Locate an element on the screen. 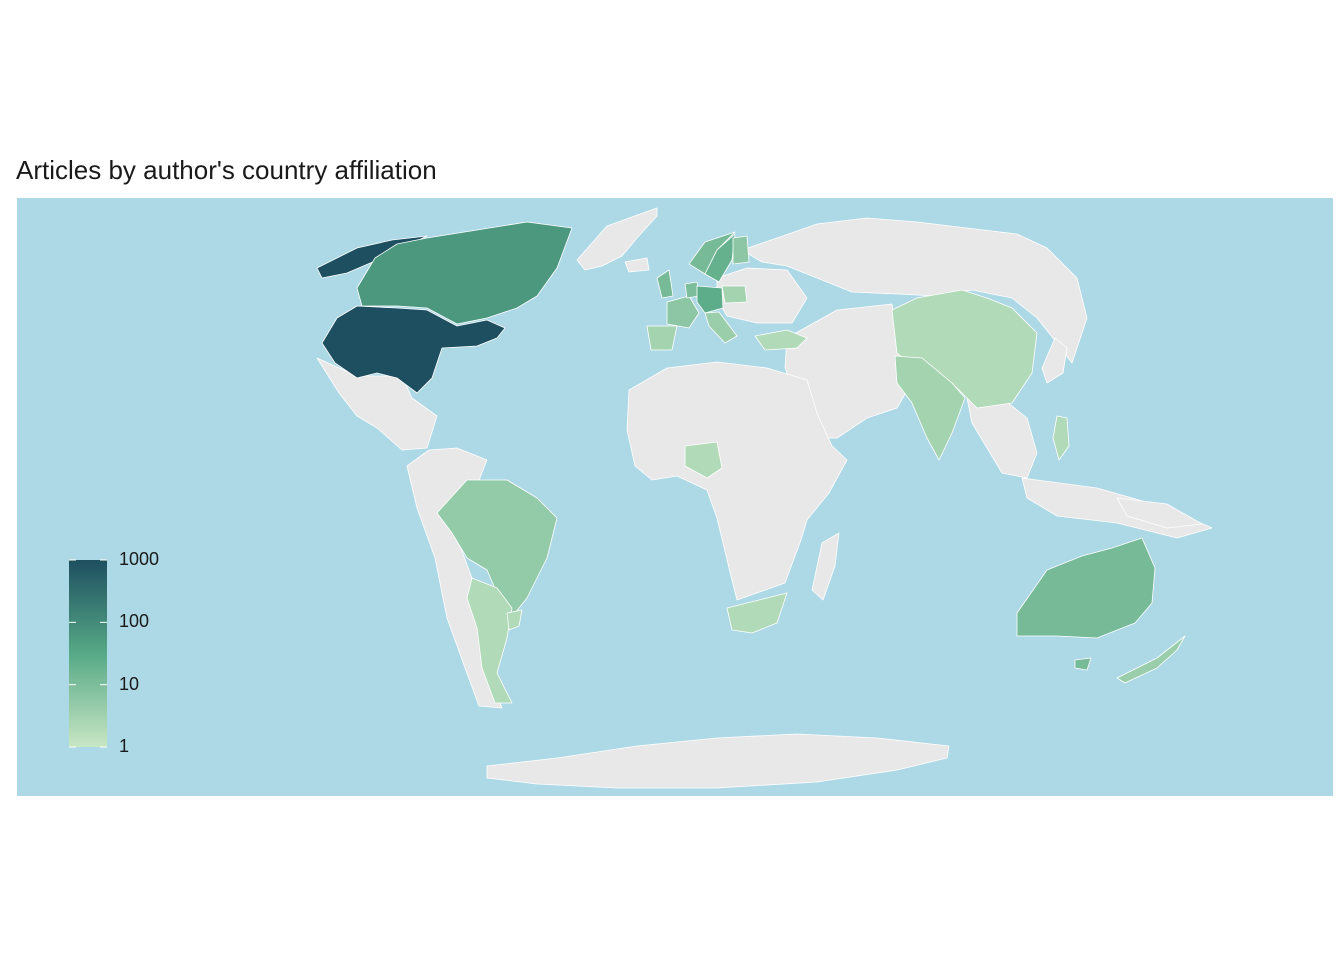 The height and width of the screenshot is (960, 1344). country-canada is located at coordinates (464, 273).